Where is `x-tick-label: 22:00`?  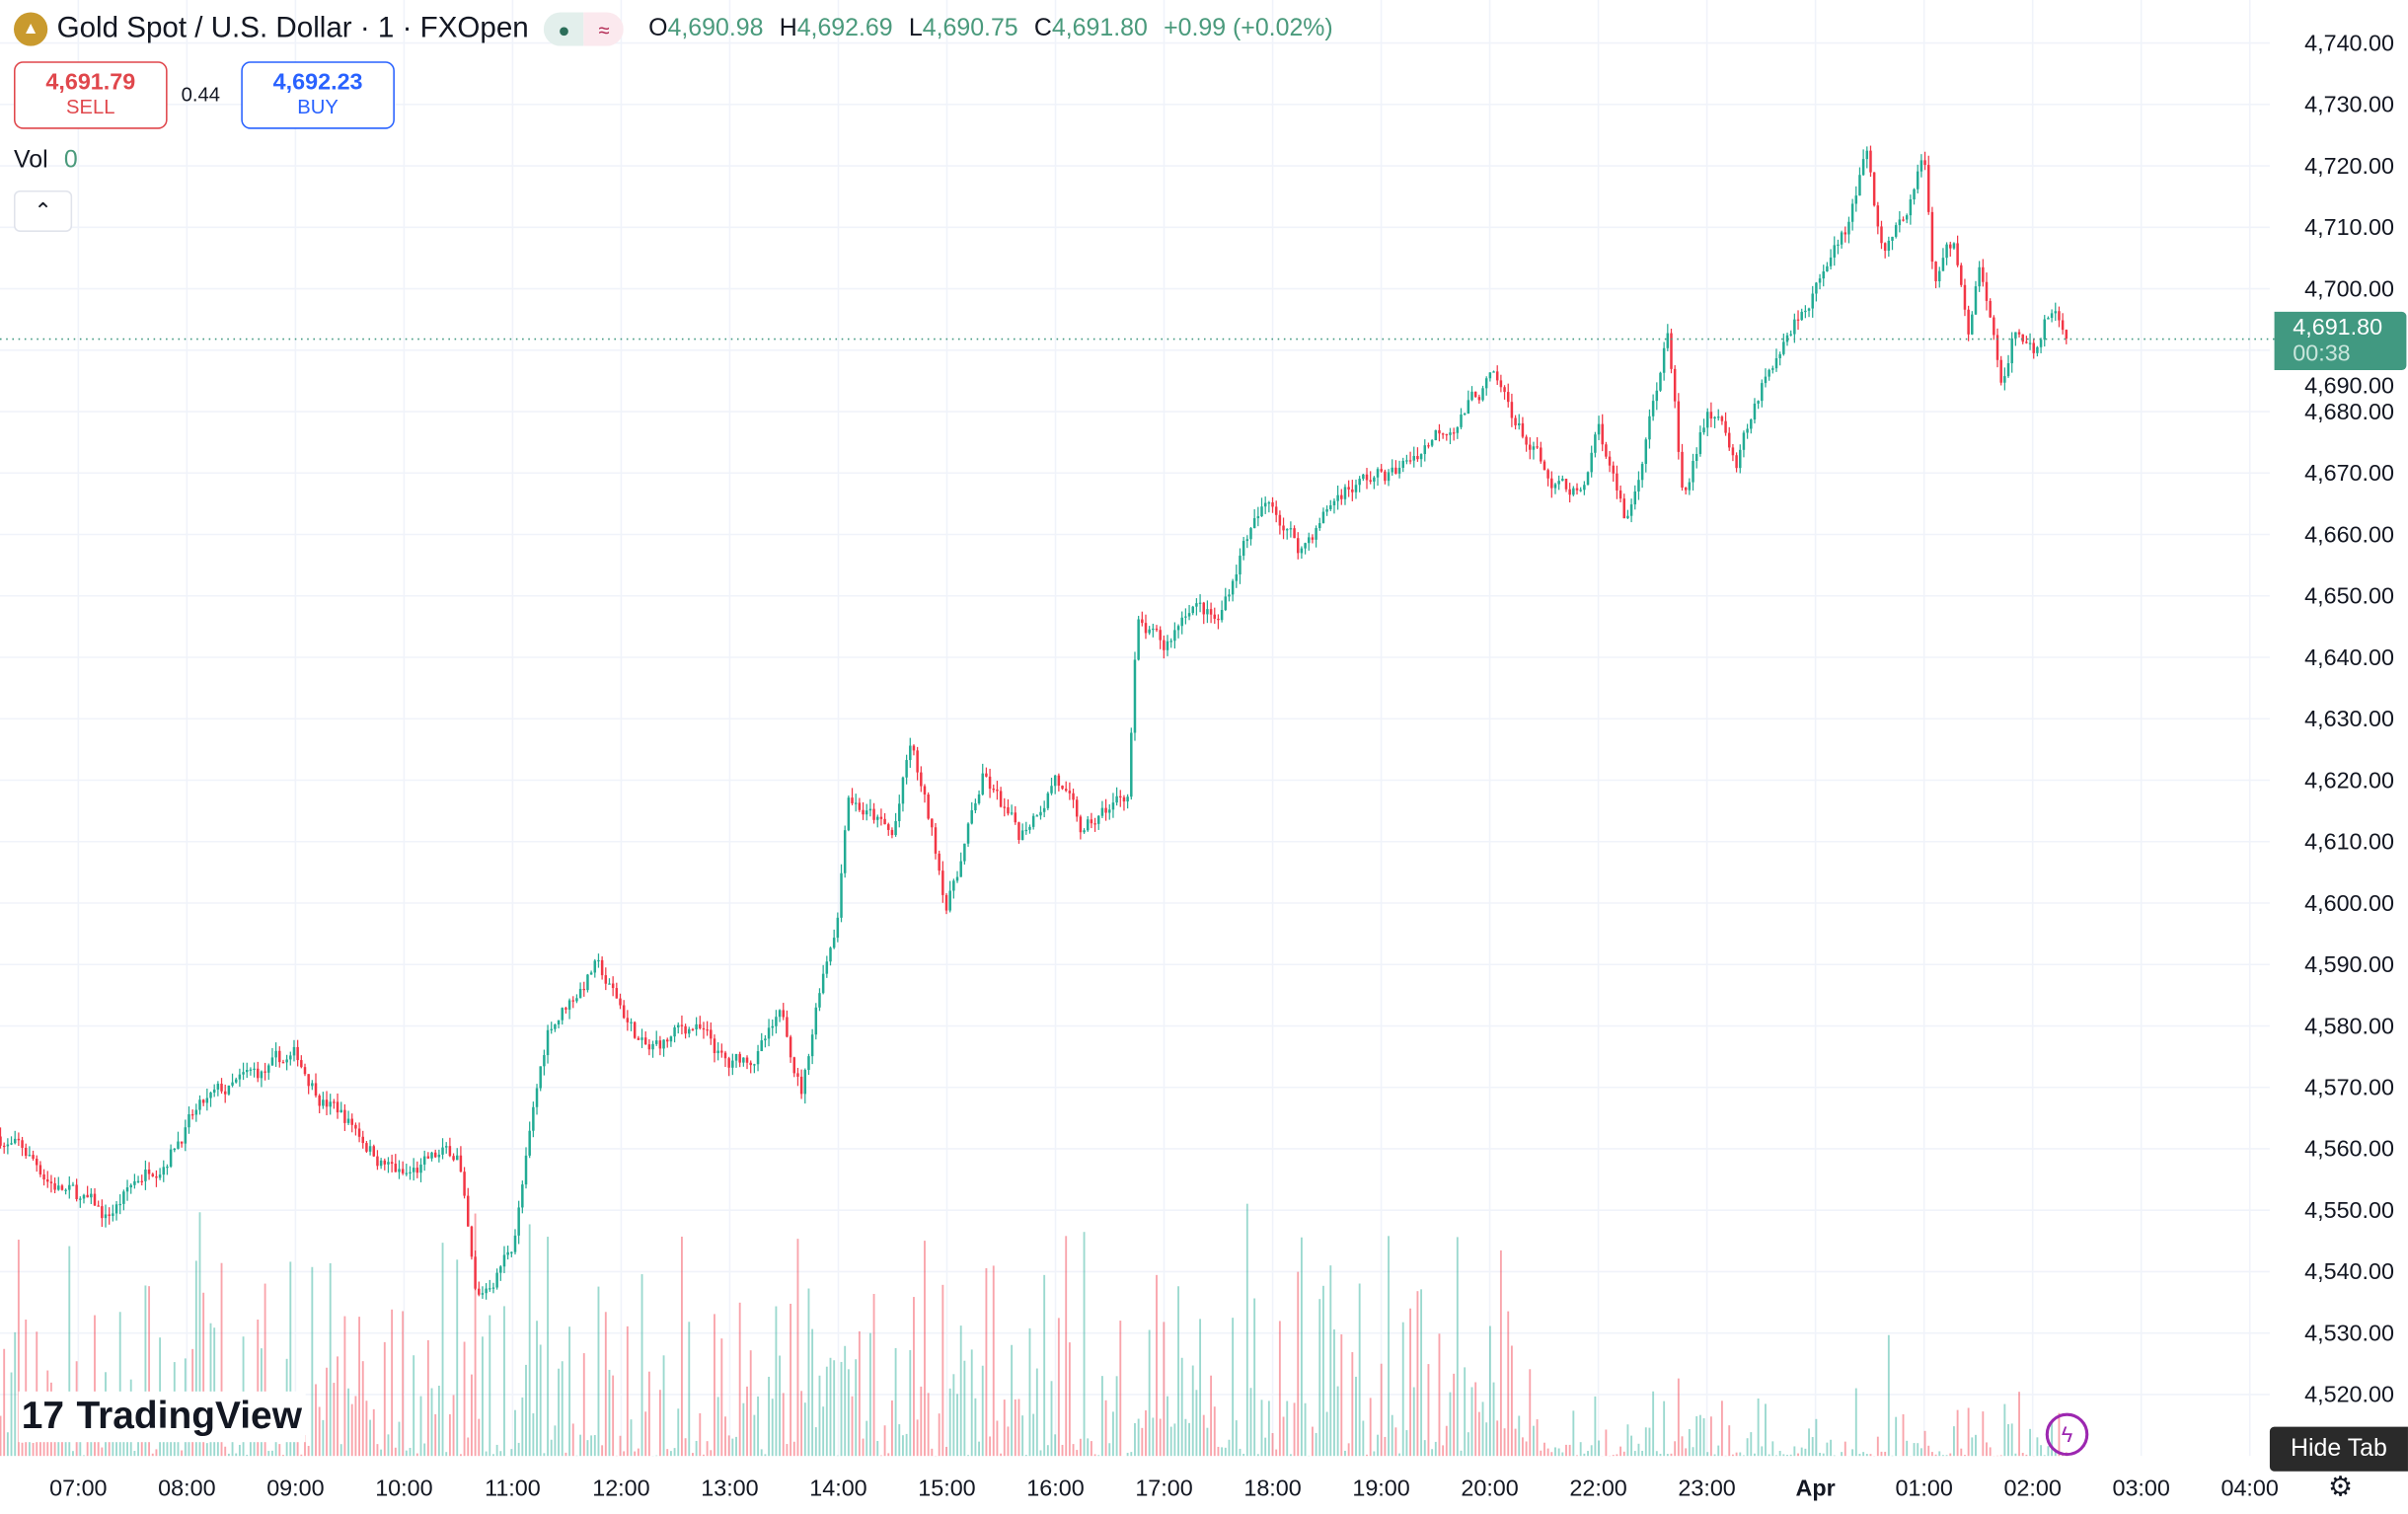 x-tick-label: 22:00 is located at coordinates (1598, 1488).